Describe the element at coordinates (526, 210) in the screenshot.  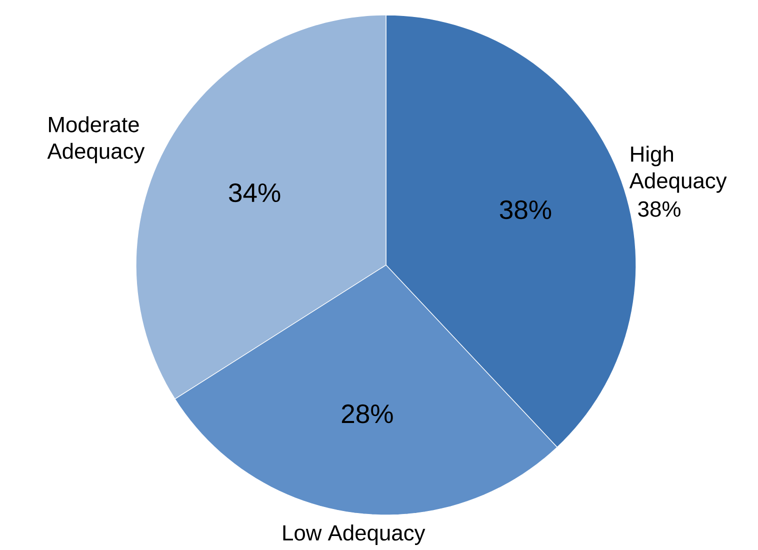
I see `data-label: 38%` at that location.